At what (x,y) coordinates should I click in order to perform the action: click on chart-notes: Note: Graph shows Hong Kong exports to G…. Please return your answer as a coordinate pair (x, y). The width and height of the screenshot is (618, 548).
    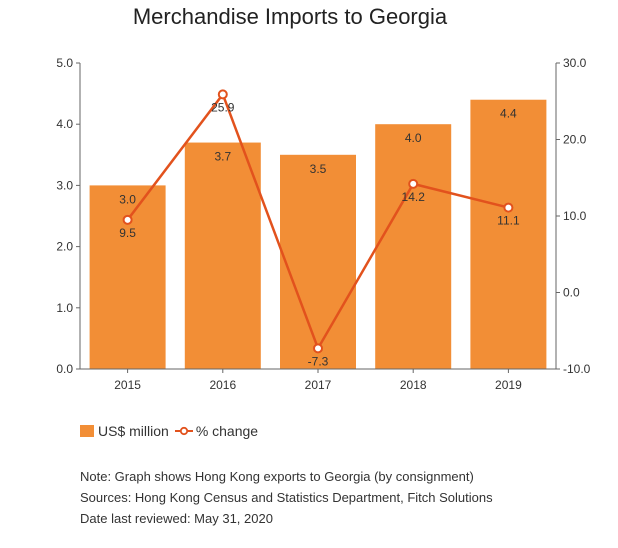
    Looking at the image, I should click on (286, 497).